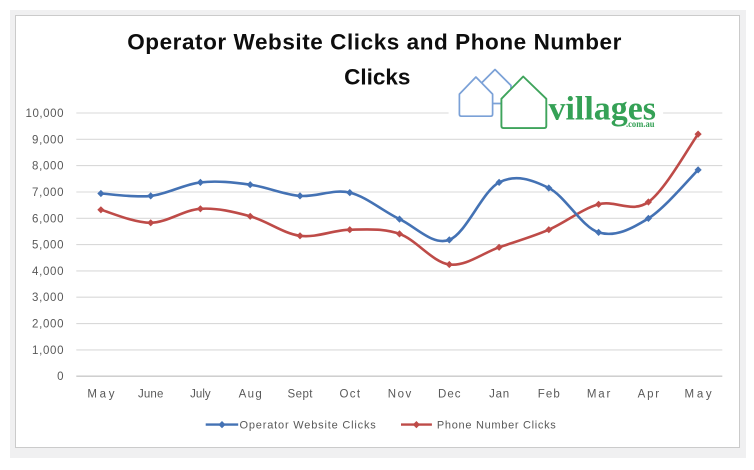 The image size is (754, 470). What do you see at coordinates (60, 377) in the screenshot?
I see `svg-text: 0` at bounding box center [60, 377].